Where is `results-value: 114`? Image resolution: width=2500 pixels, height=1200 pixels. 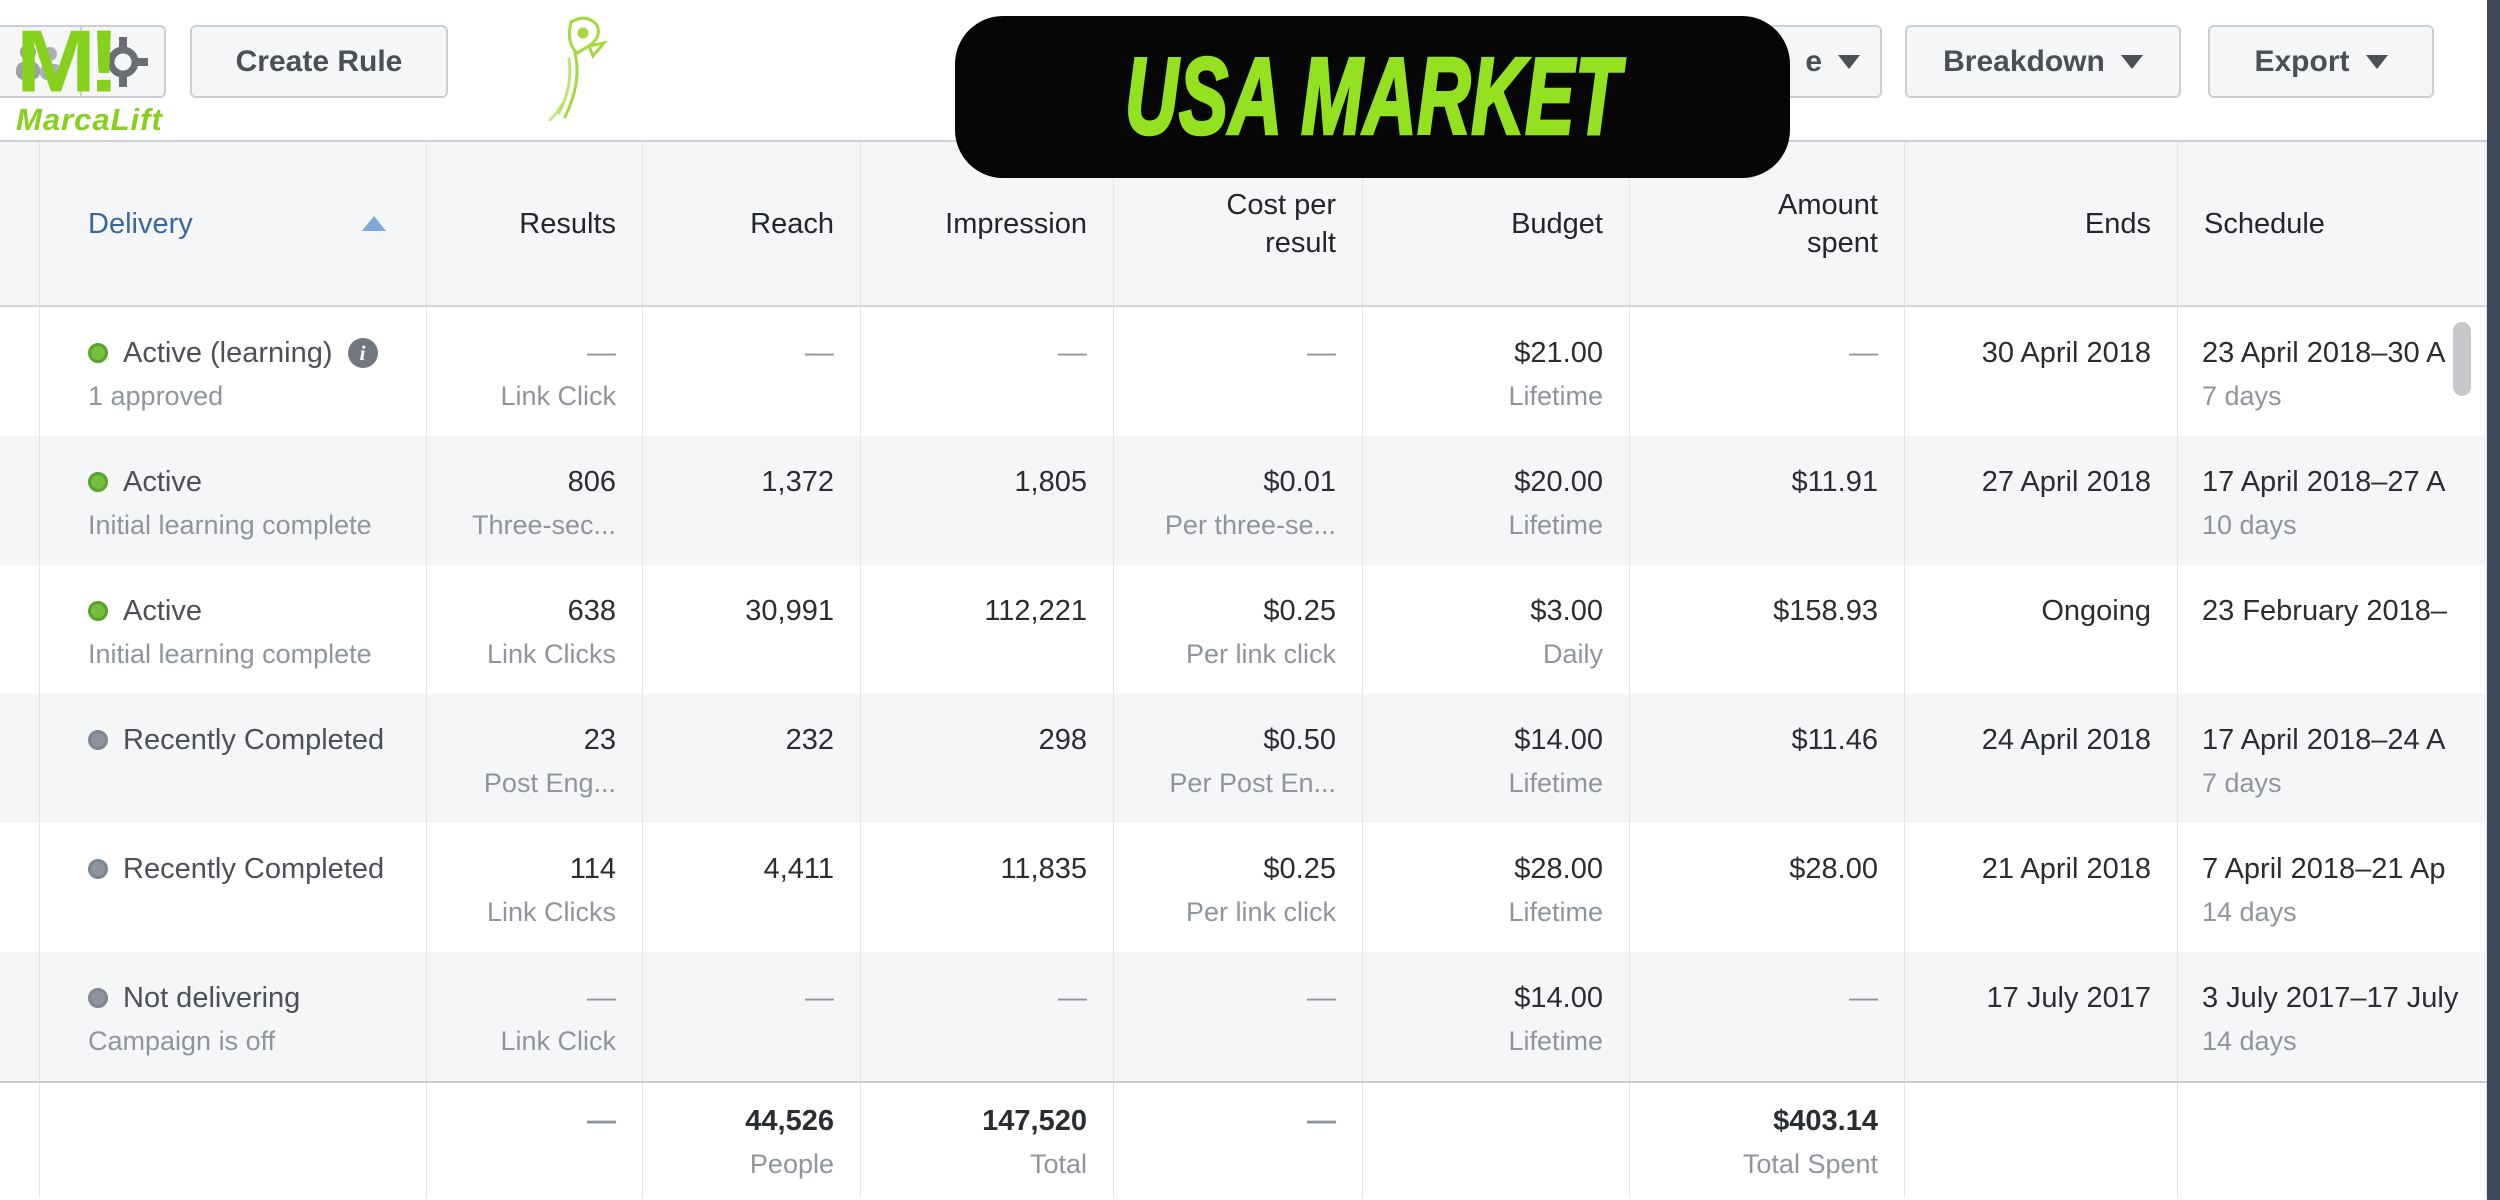 results-value: 114 is located at coordinates (592, 869).